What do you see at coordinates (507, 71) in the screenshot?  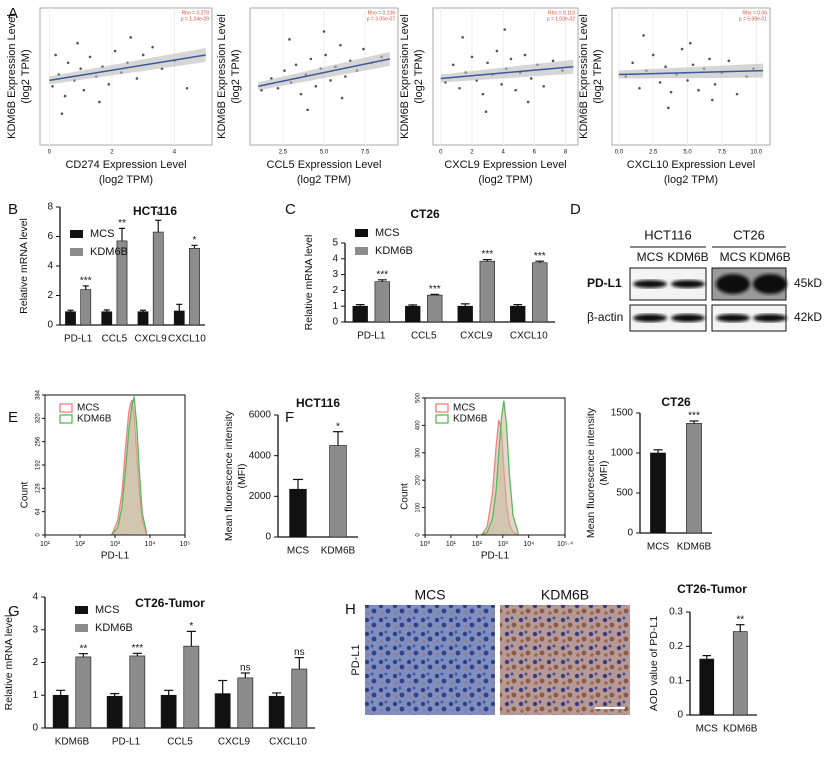 I see `confidence-band` at bounding box center [507, 71].